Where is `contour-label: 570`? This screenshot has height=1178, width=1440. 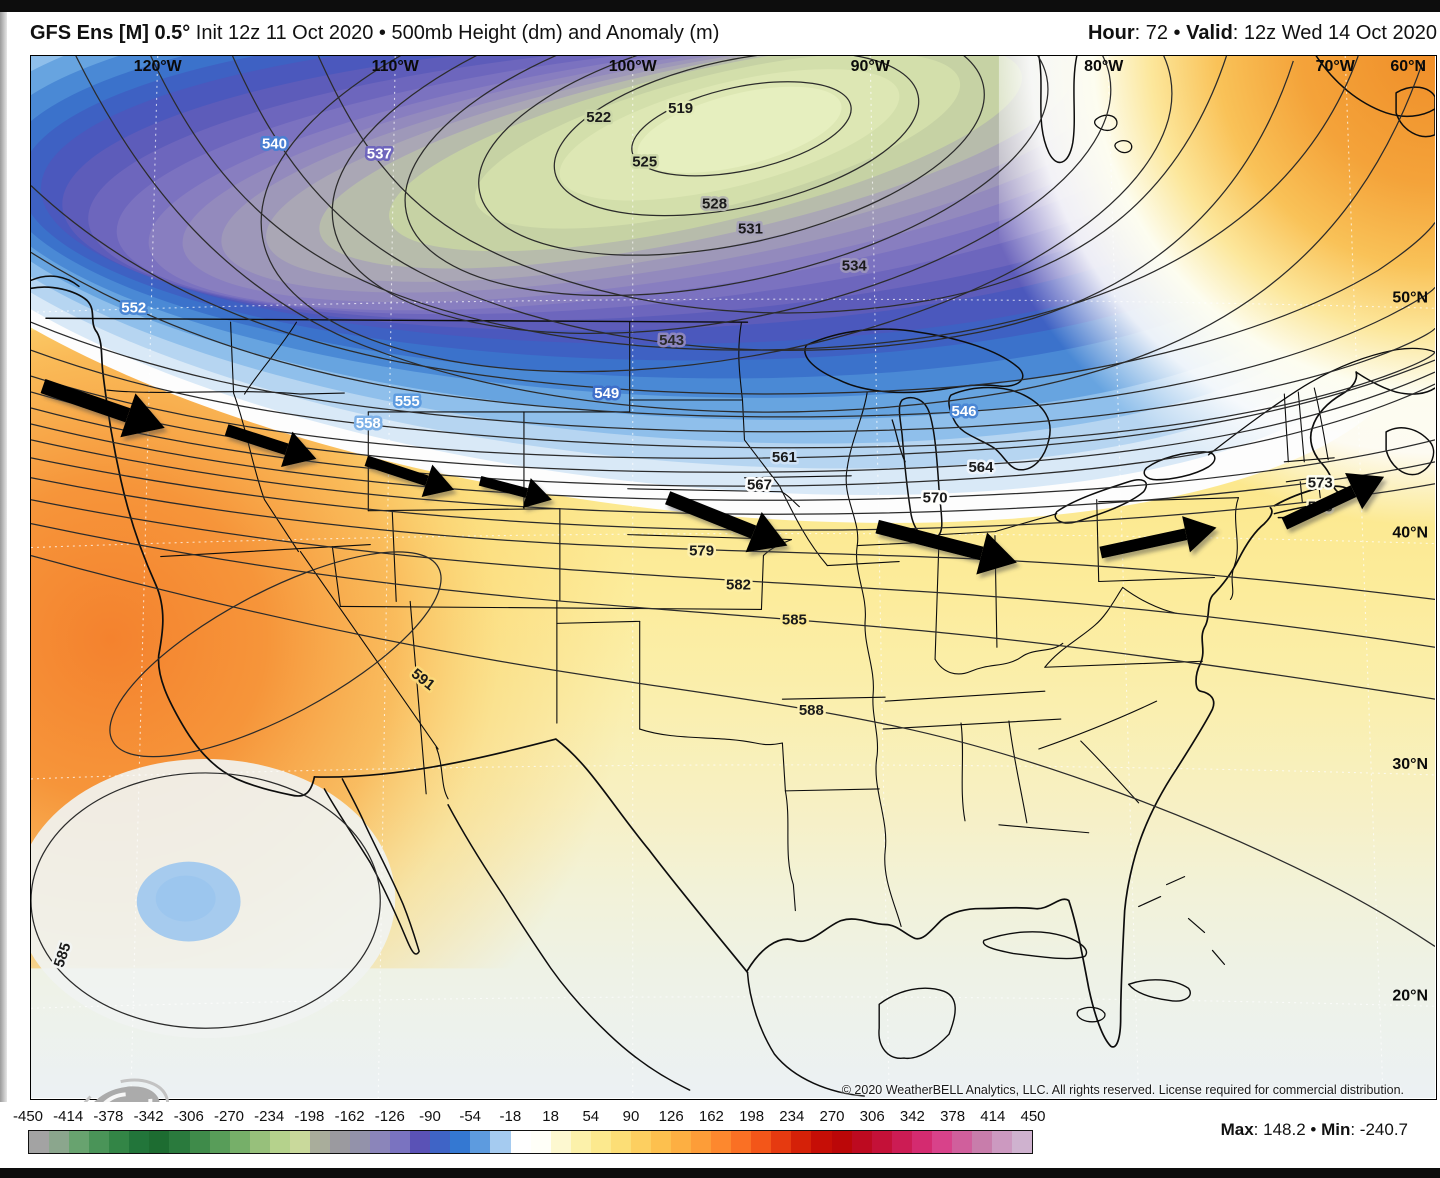 contour-label: 570 is located at coordinates (935, 498).